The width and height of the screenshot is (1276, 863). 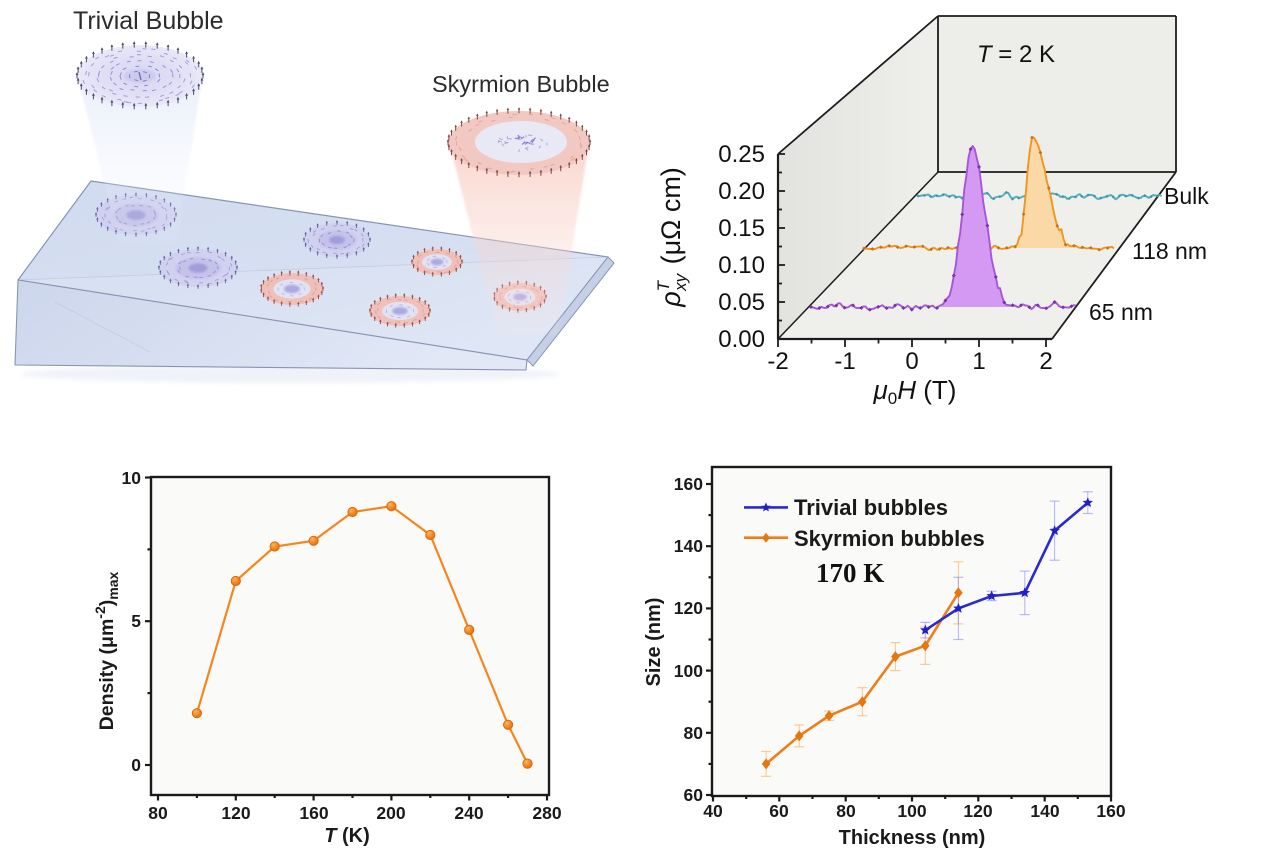 What do you see at coordinates (654, 642) in the screenshot?
I see `svg-text: Size (nm)` at bounding box center [654, 642].